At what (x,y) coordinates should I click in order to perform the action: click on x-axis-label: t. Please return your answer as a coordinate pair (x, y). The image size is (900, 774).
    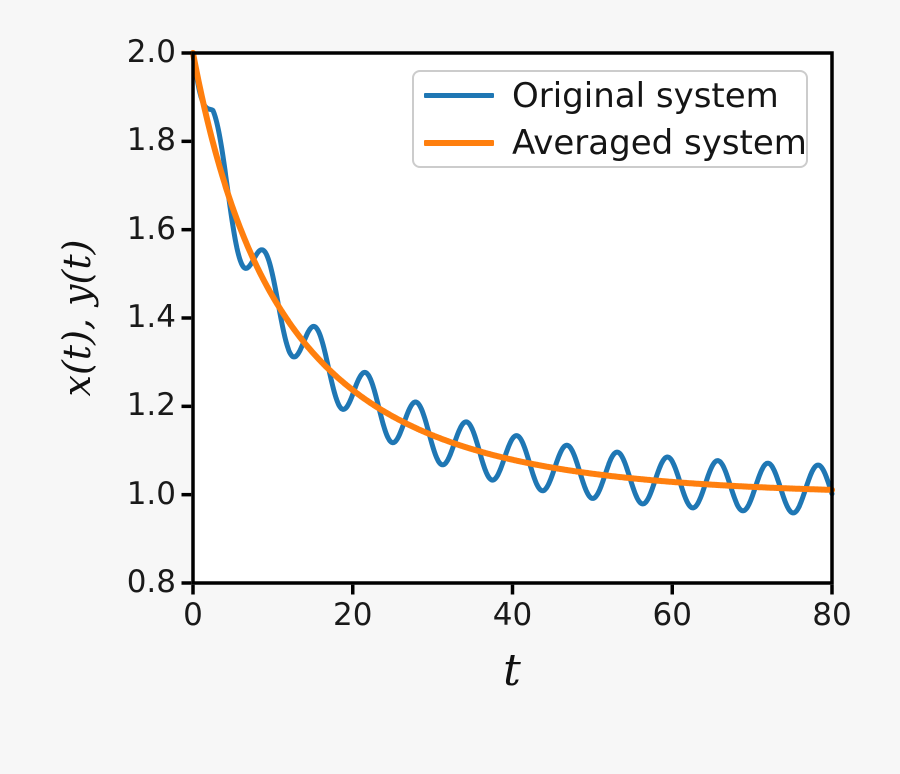
    Looking at the image, I should click on (512, 670).